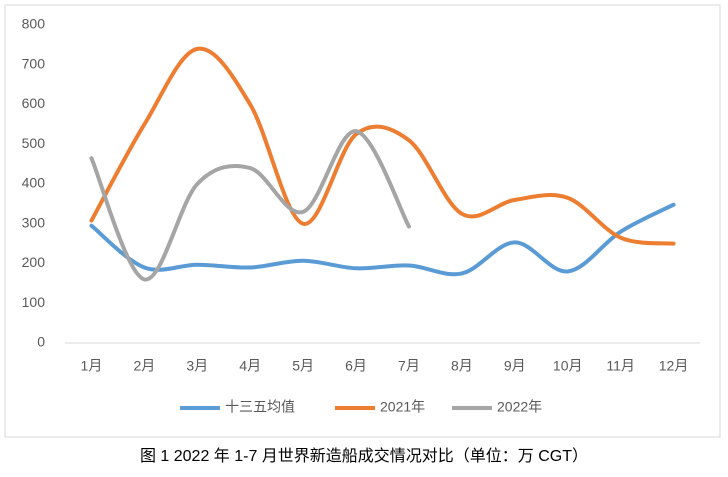 This screenshot has width=728, height=477. I want to click on y-tick-label: 600, so click(34, 103).